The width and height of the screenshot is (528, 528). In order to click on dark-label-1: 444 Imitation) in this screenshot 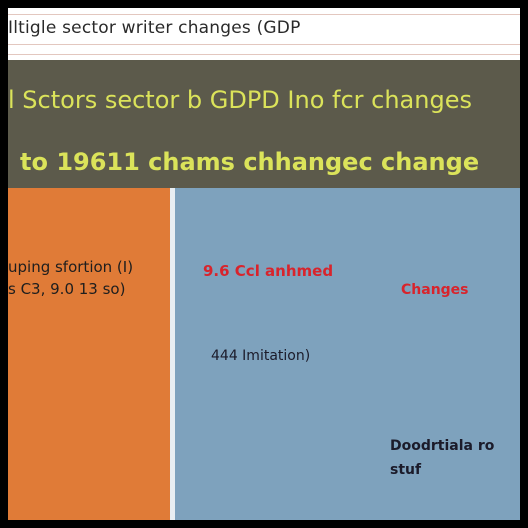, I will do `click(261, 356)`.